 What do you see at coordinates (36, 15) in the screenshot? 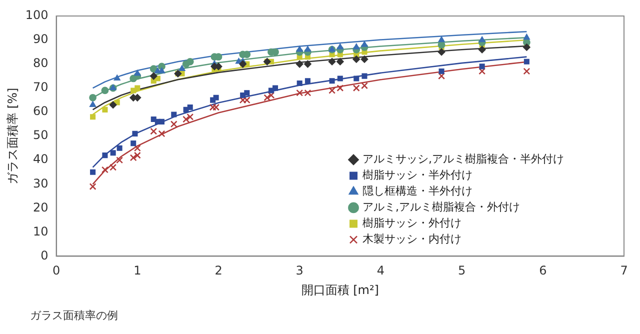
I see `y-tick-label: 100` at bounding box center [36, 15].